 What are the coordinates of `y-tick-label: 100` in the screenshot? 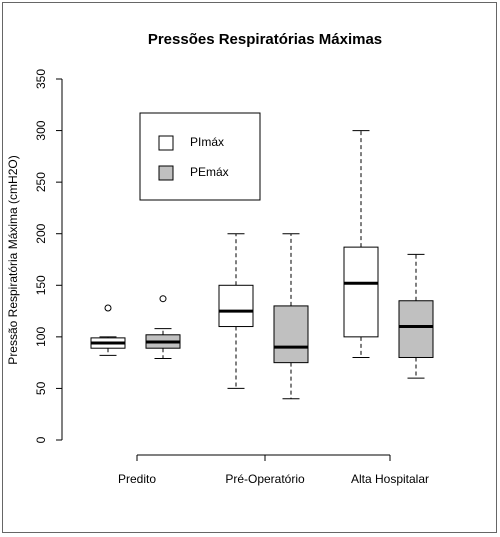 It's located at (41, 337).